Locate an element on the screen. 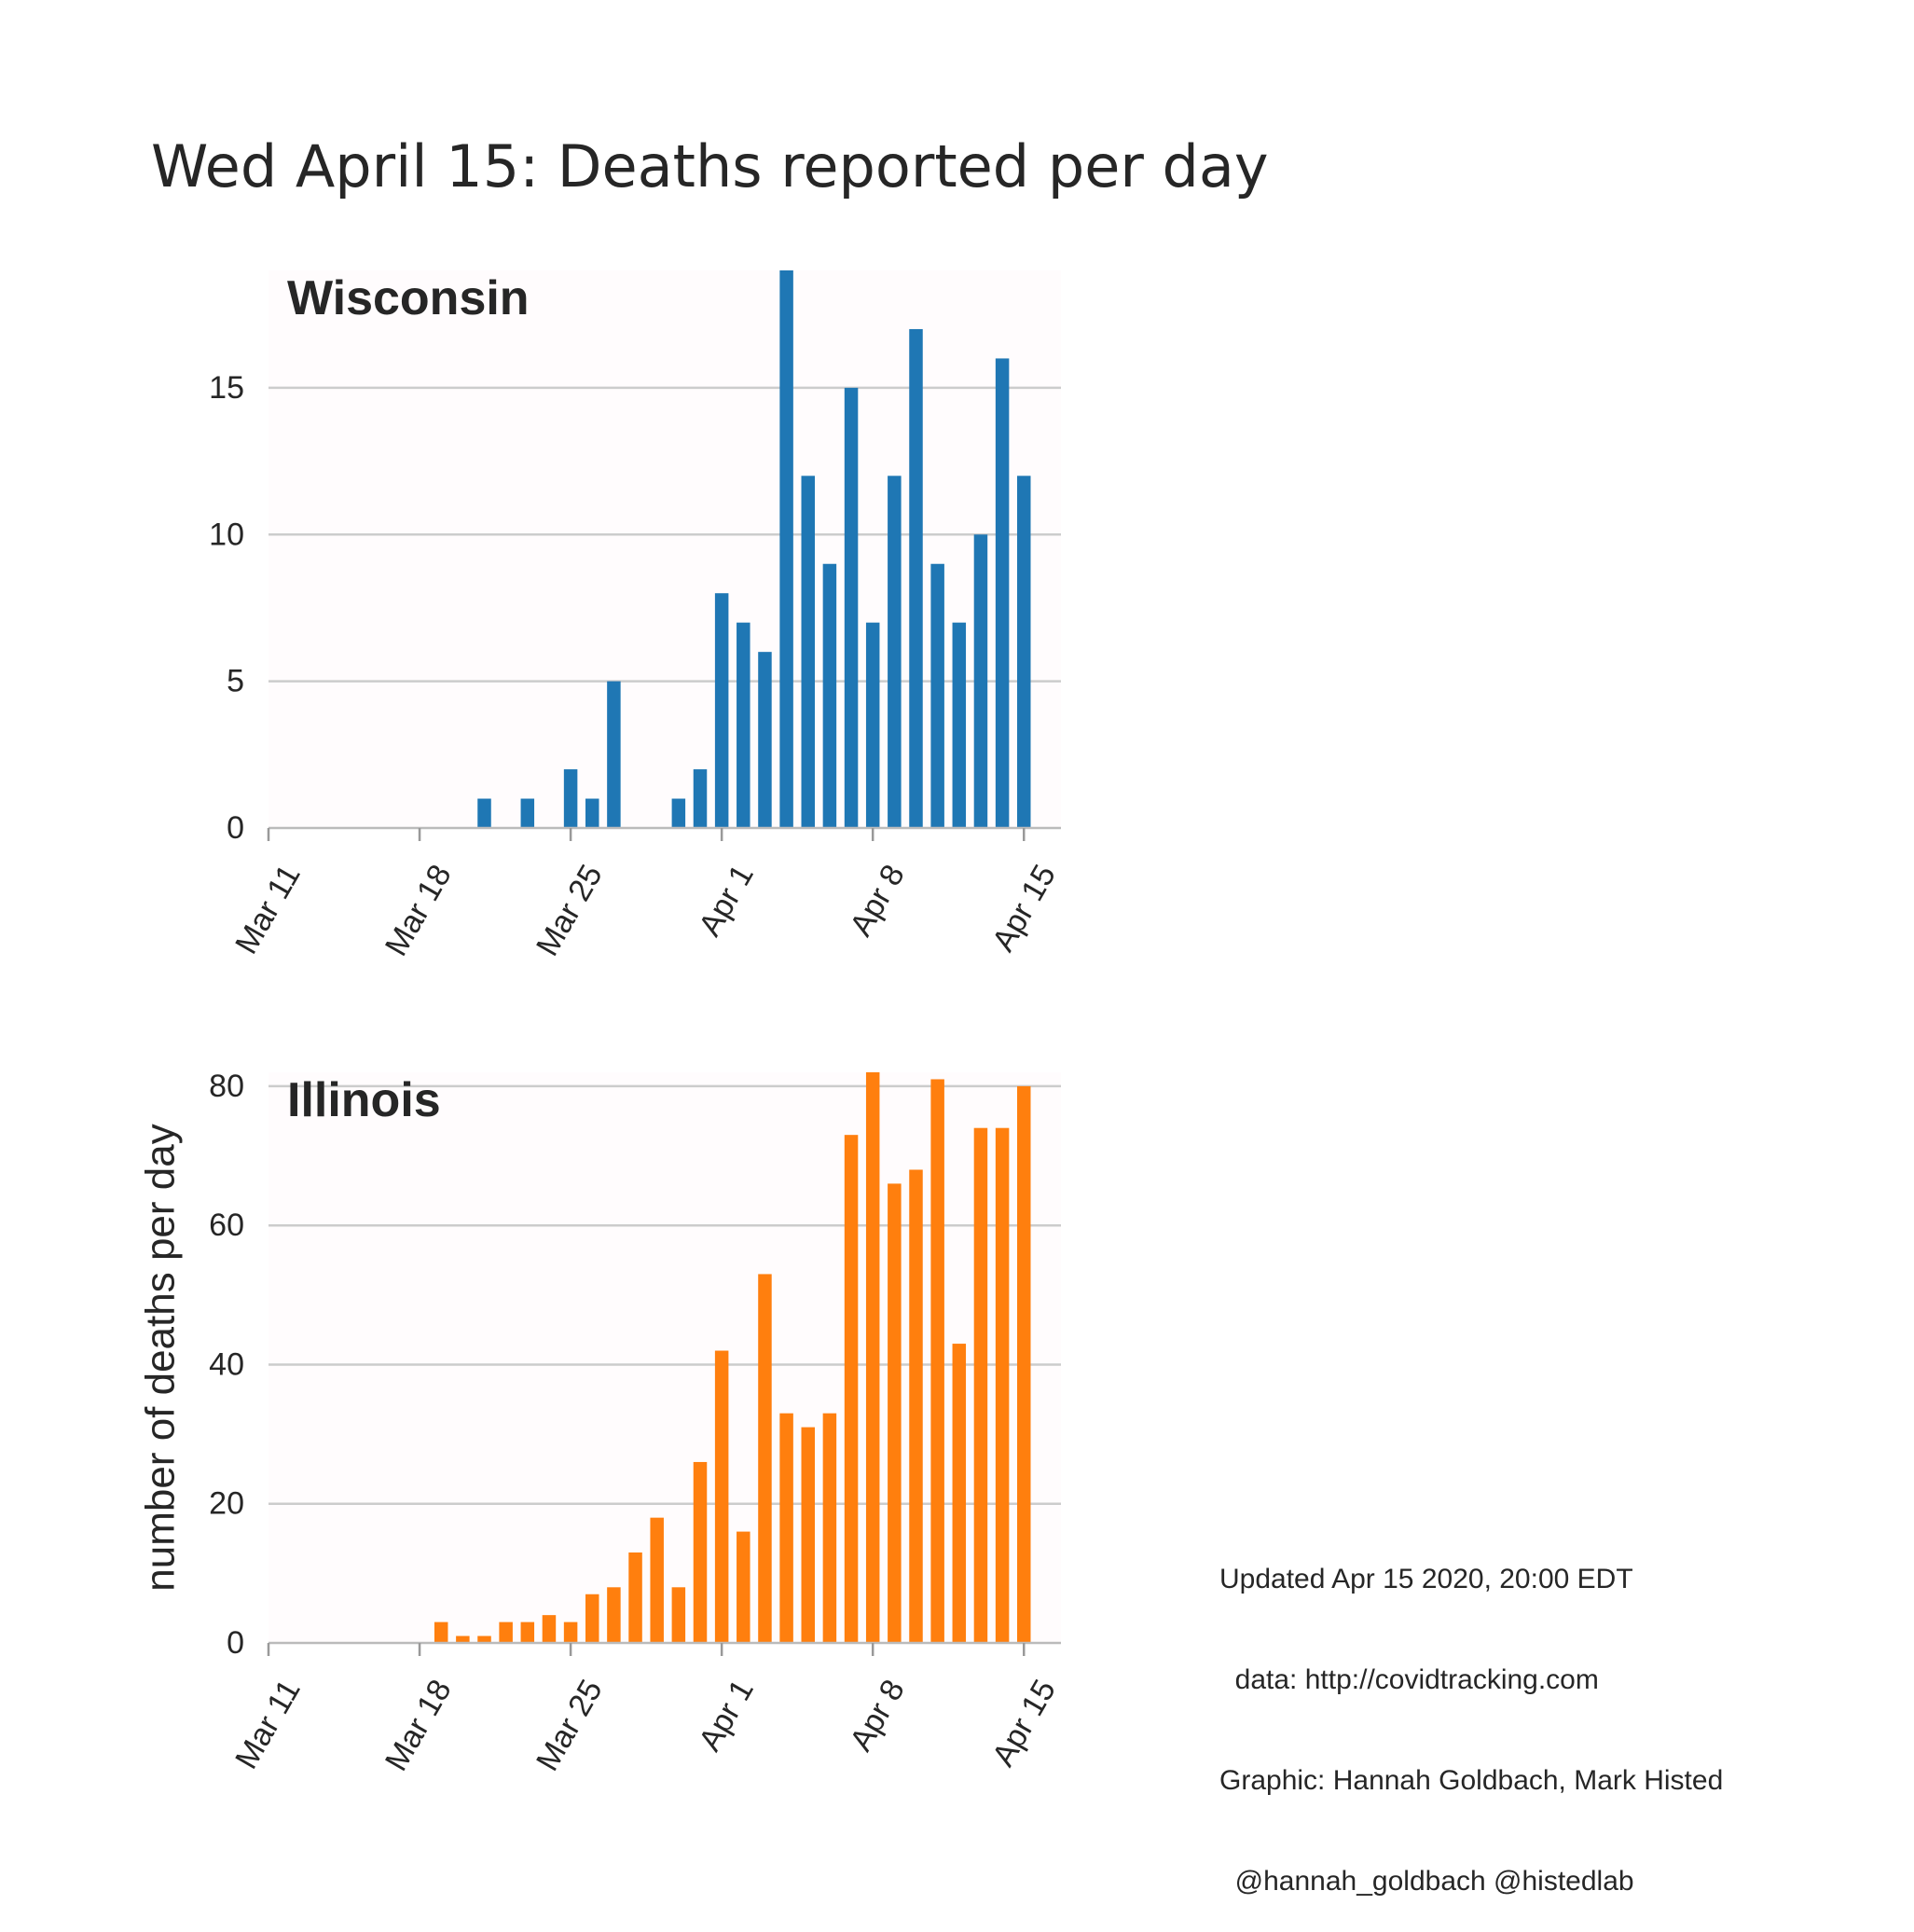  wisconsin-x-tick-label-mar-11: Mar 11 is located at coordinates (268, 909).